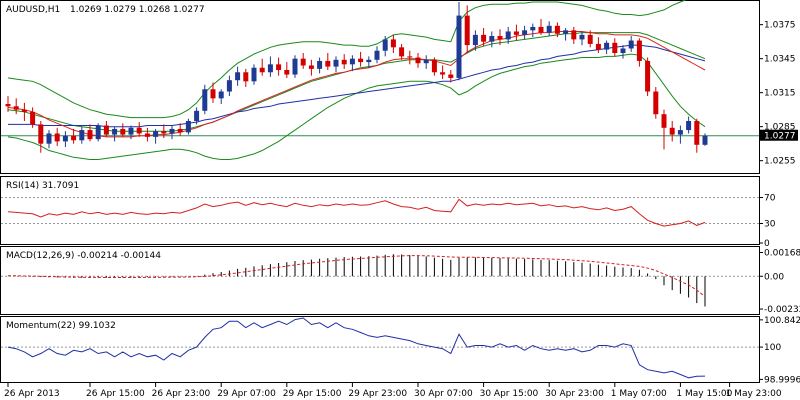 The image size is (800, 400). Describe the element at coordinates (774, 277) in the screenshot. I see `axis-tick-label: 0.00` at that location.